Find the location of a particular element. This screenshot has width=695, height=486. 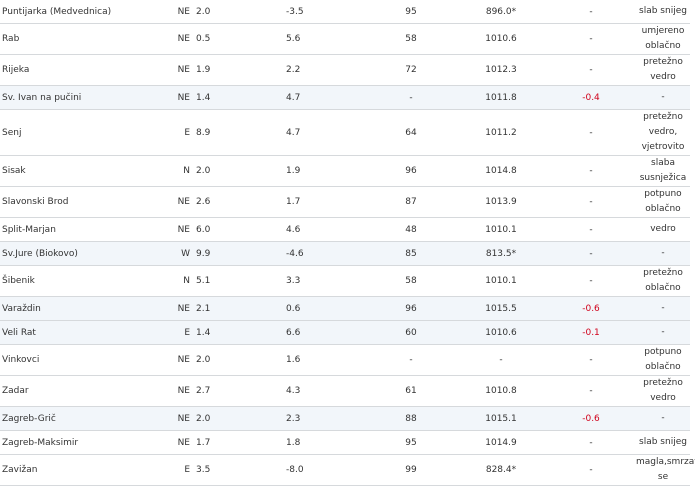

station-name-cell: Senj is located at coordinates (81, 132).